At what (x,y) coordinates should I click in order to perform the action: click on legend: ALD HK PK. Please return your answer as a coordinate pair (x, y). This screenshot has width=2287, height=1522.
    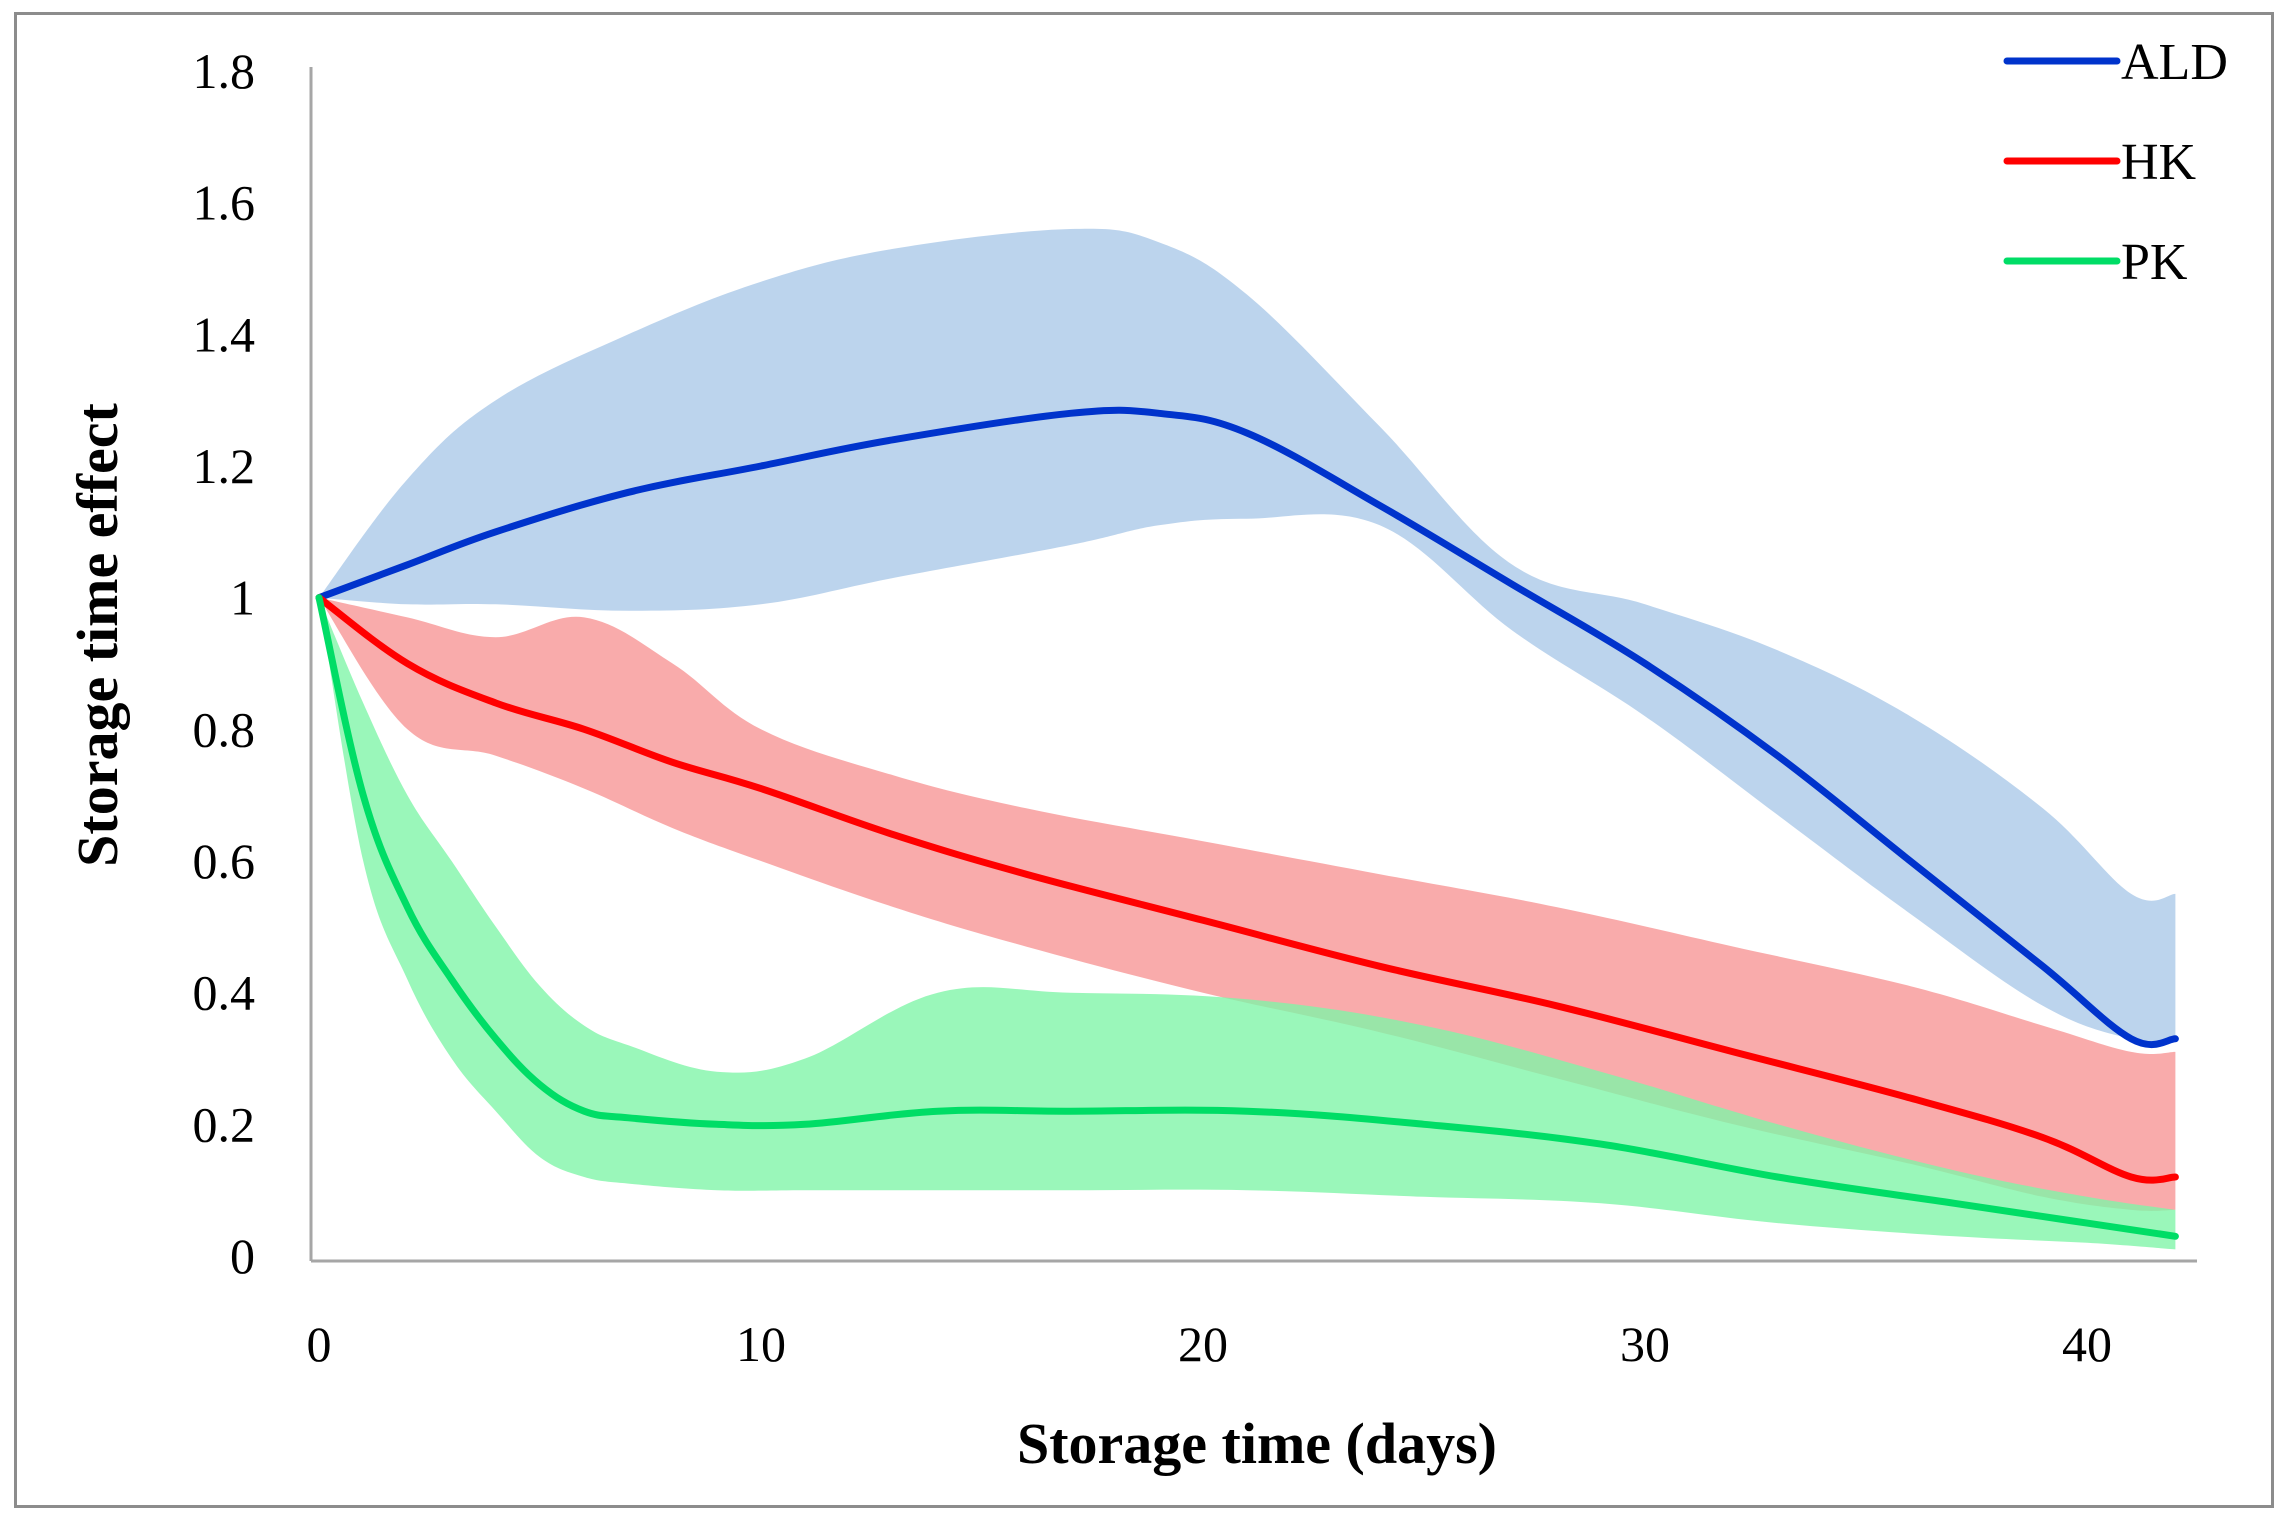
    Looking at the image, I should click on (2115, 162).